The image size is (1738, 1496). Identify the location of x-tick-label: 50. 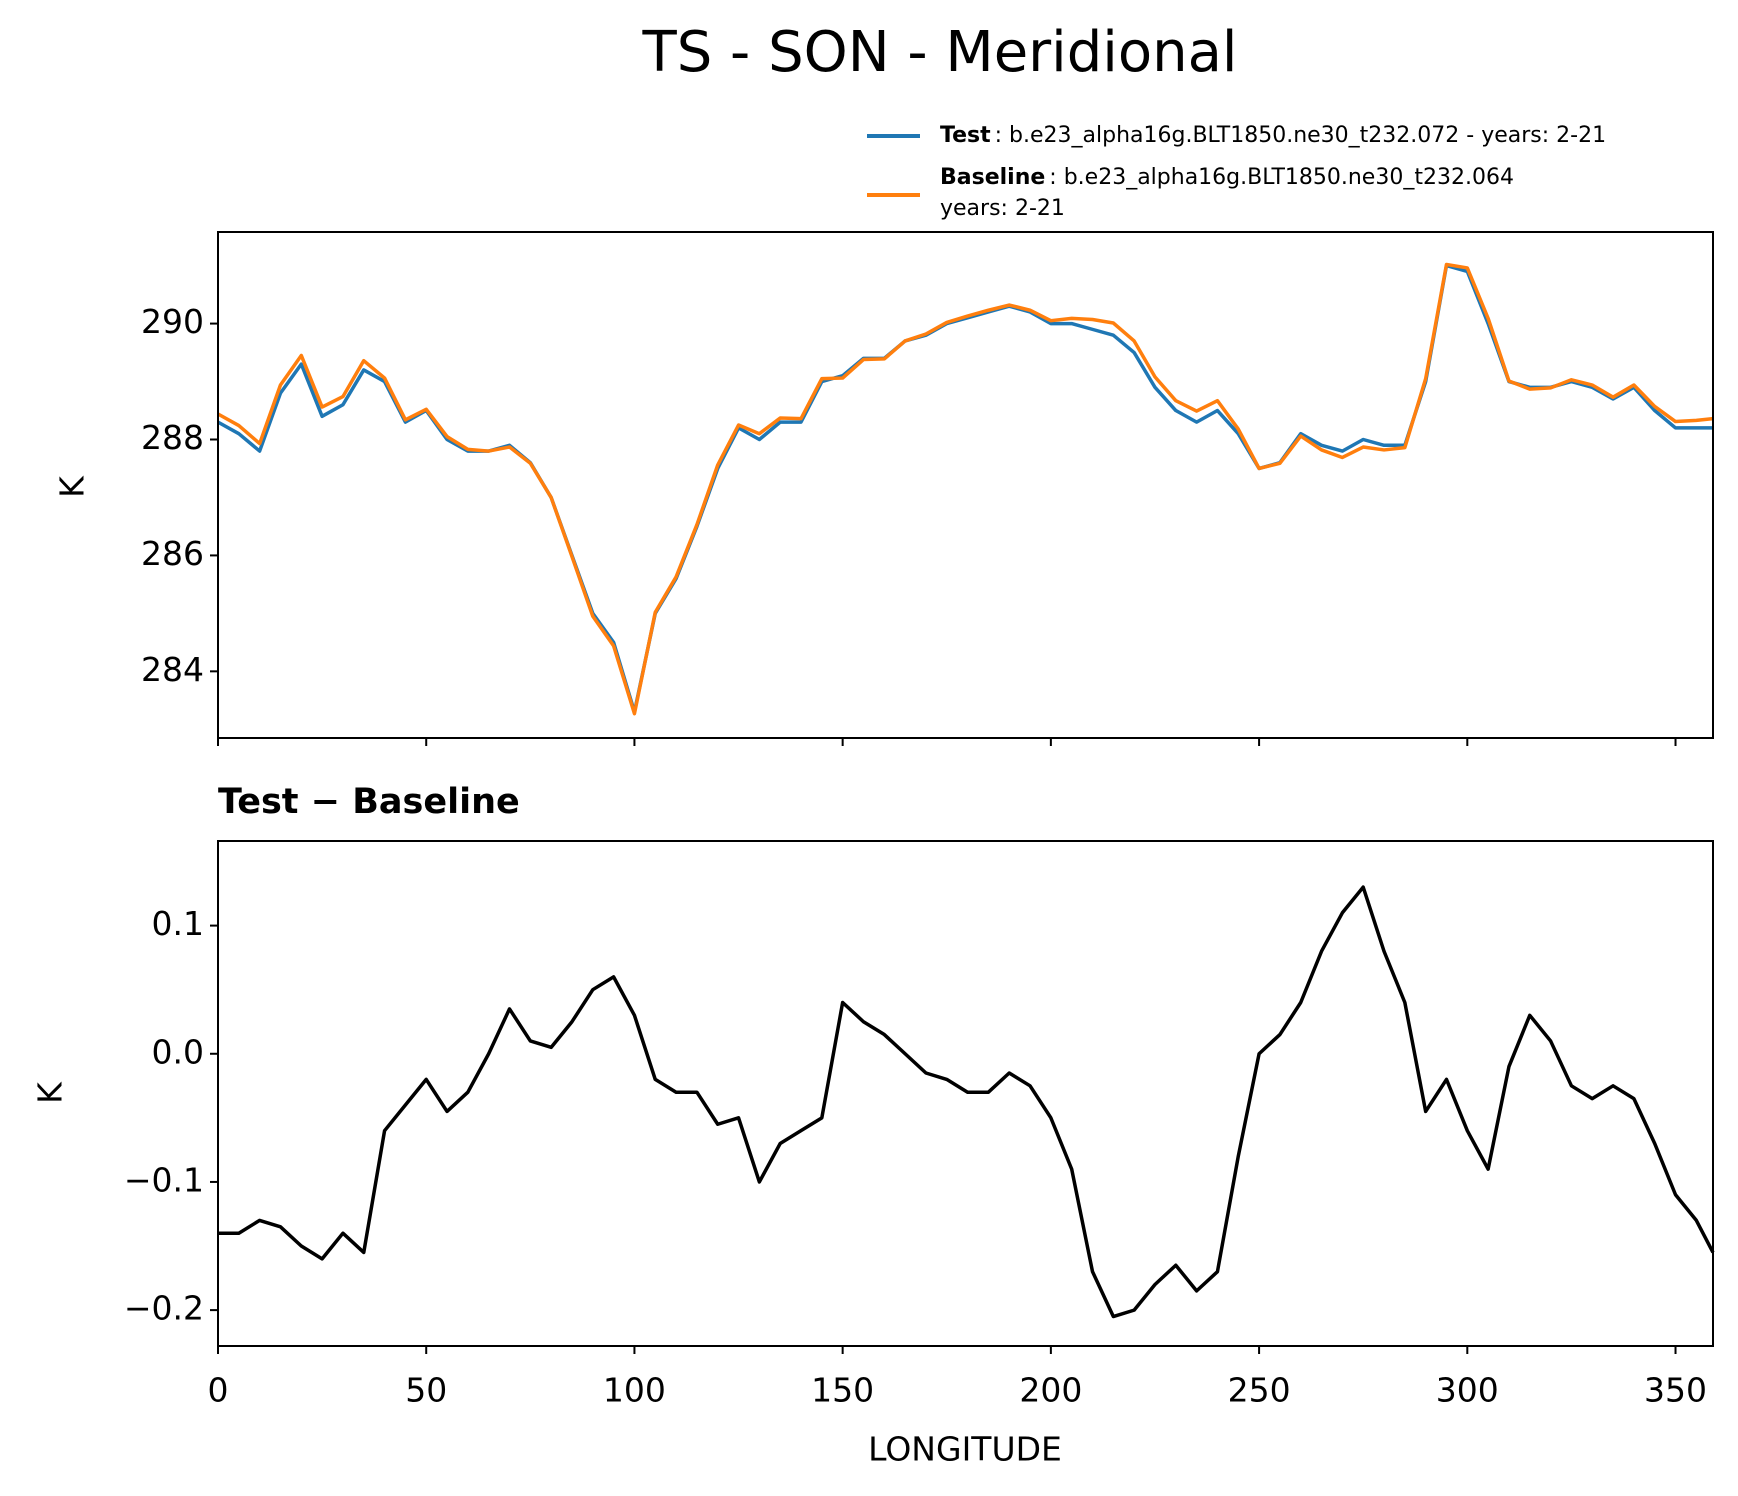
(426, 1390).